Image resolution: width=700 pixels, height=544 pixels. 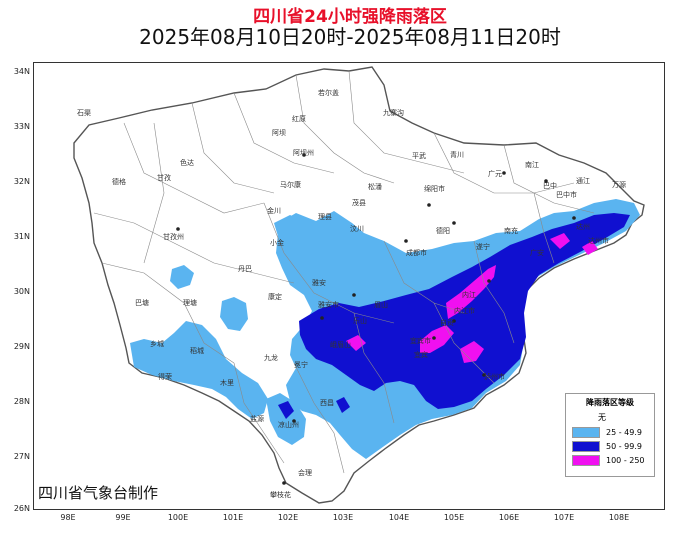 I want to click on lon-label: 104E, so click(x=399, y=517).